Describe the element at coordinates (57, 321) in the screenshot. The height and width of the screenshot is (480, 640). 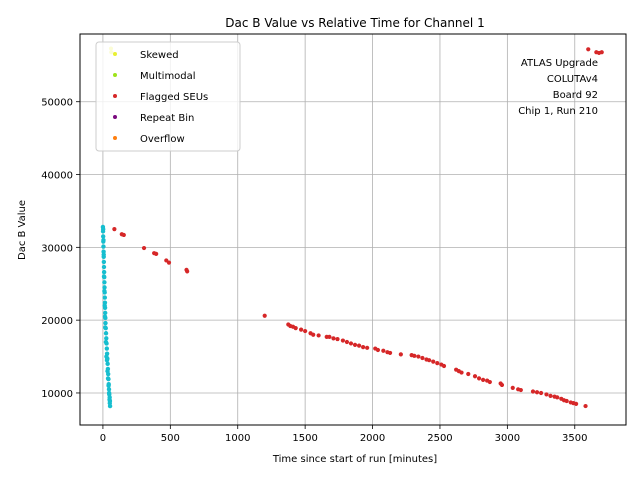
I see `y-tick-label: 20000` at that location.